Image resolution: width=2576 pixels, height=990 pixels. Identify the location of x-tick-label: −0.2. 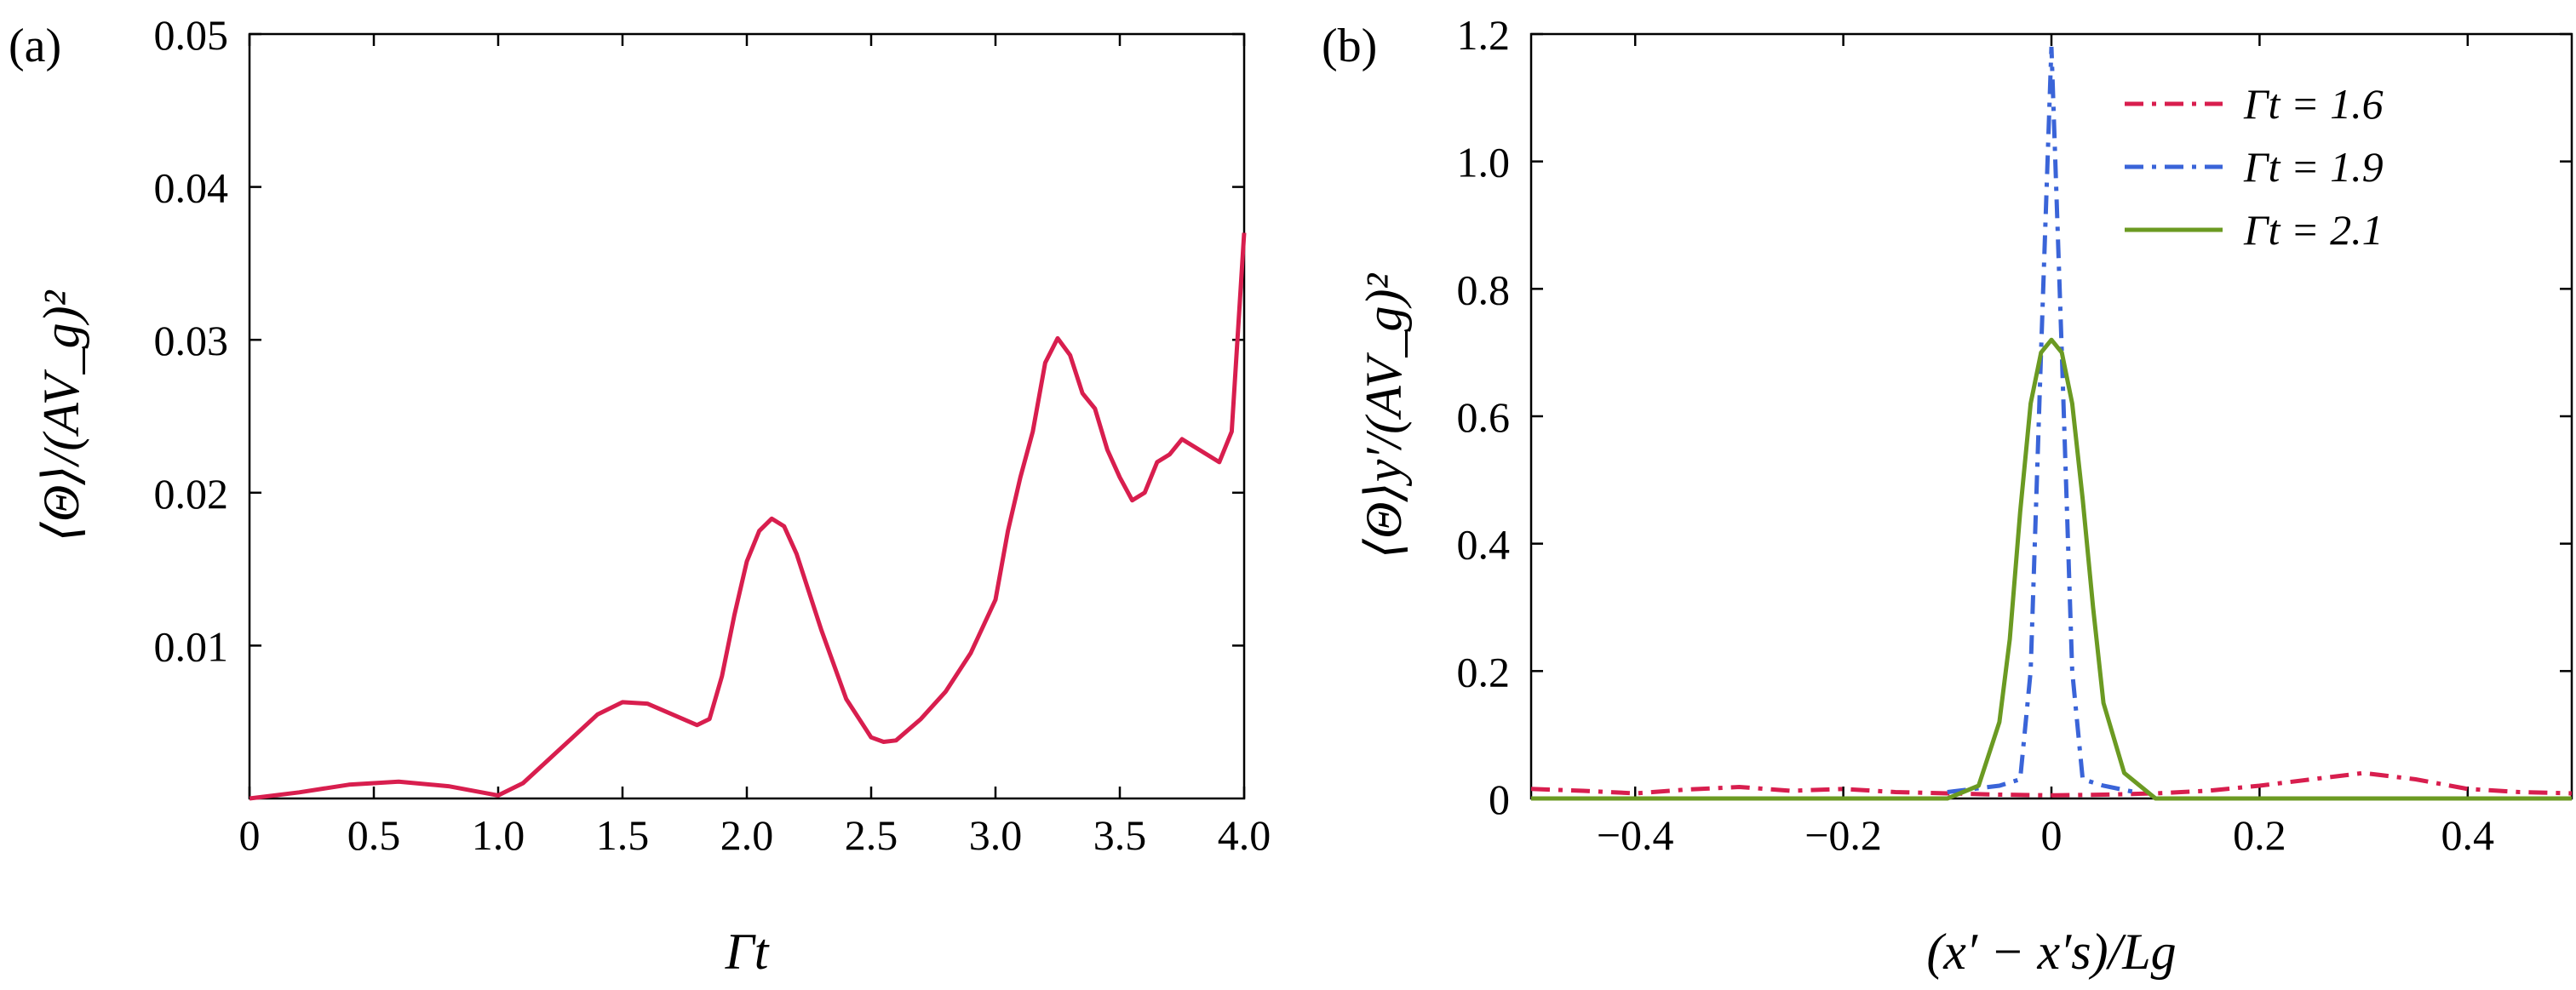
(1843, 835).